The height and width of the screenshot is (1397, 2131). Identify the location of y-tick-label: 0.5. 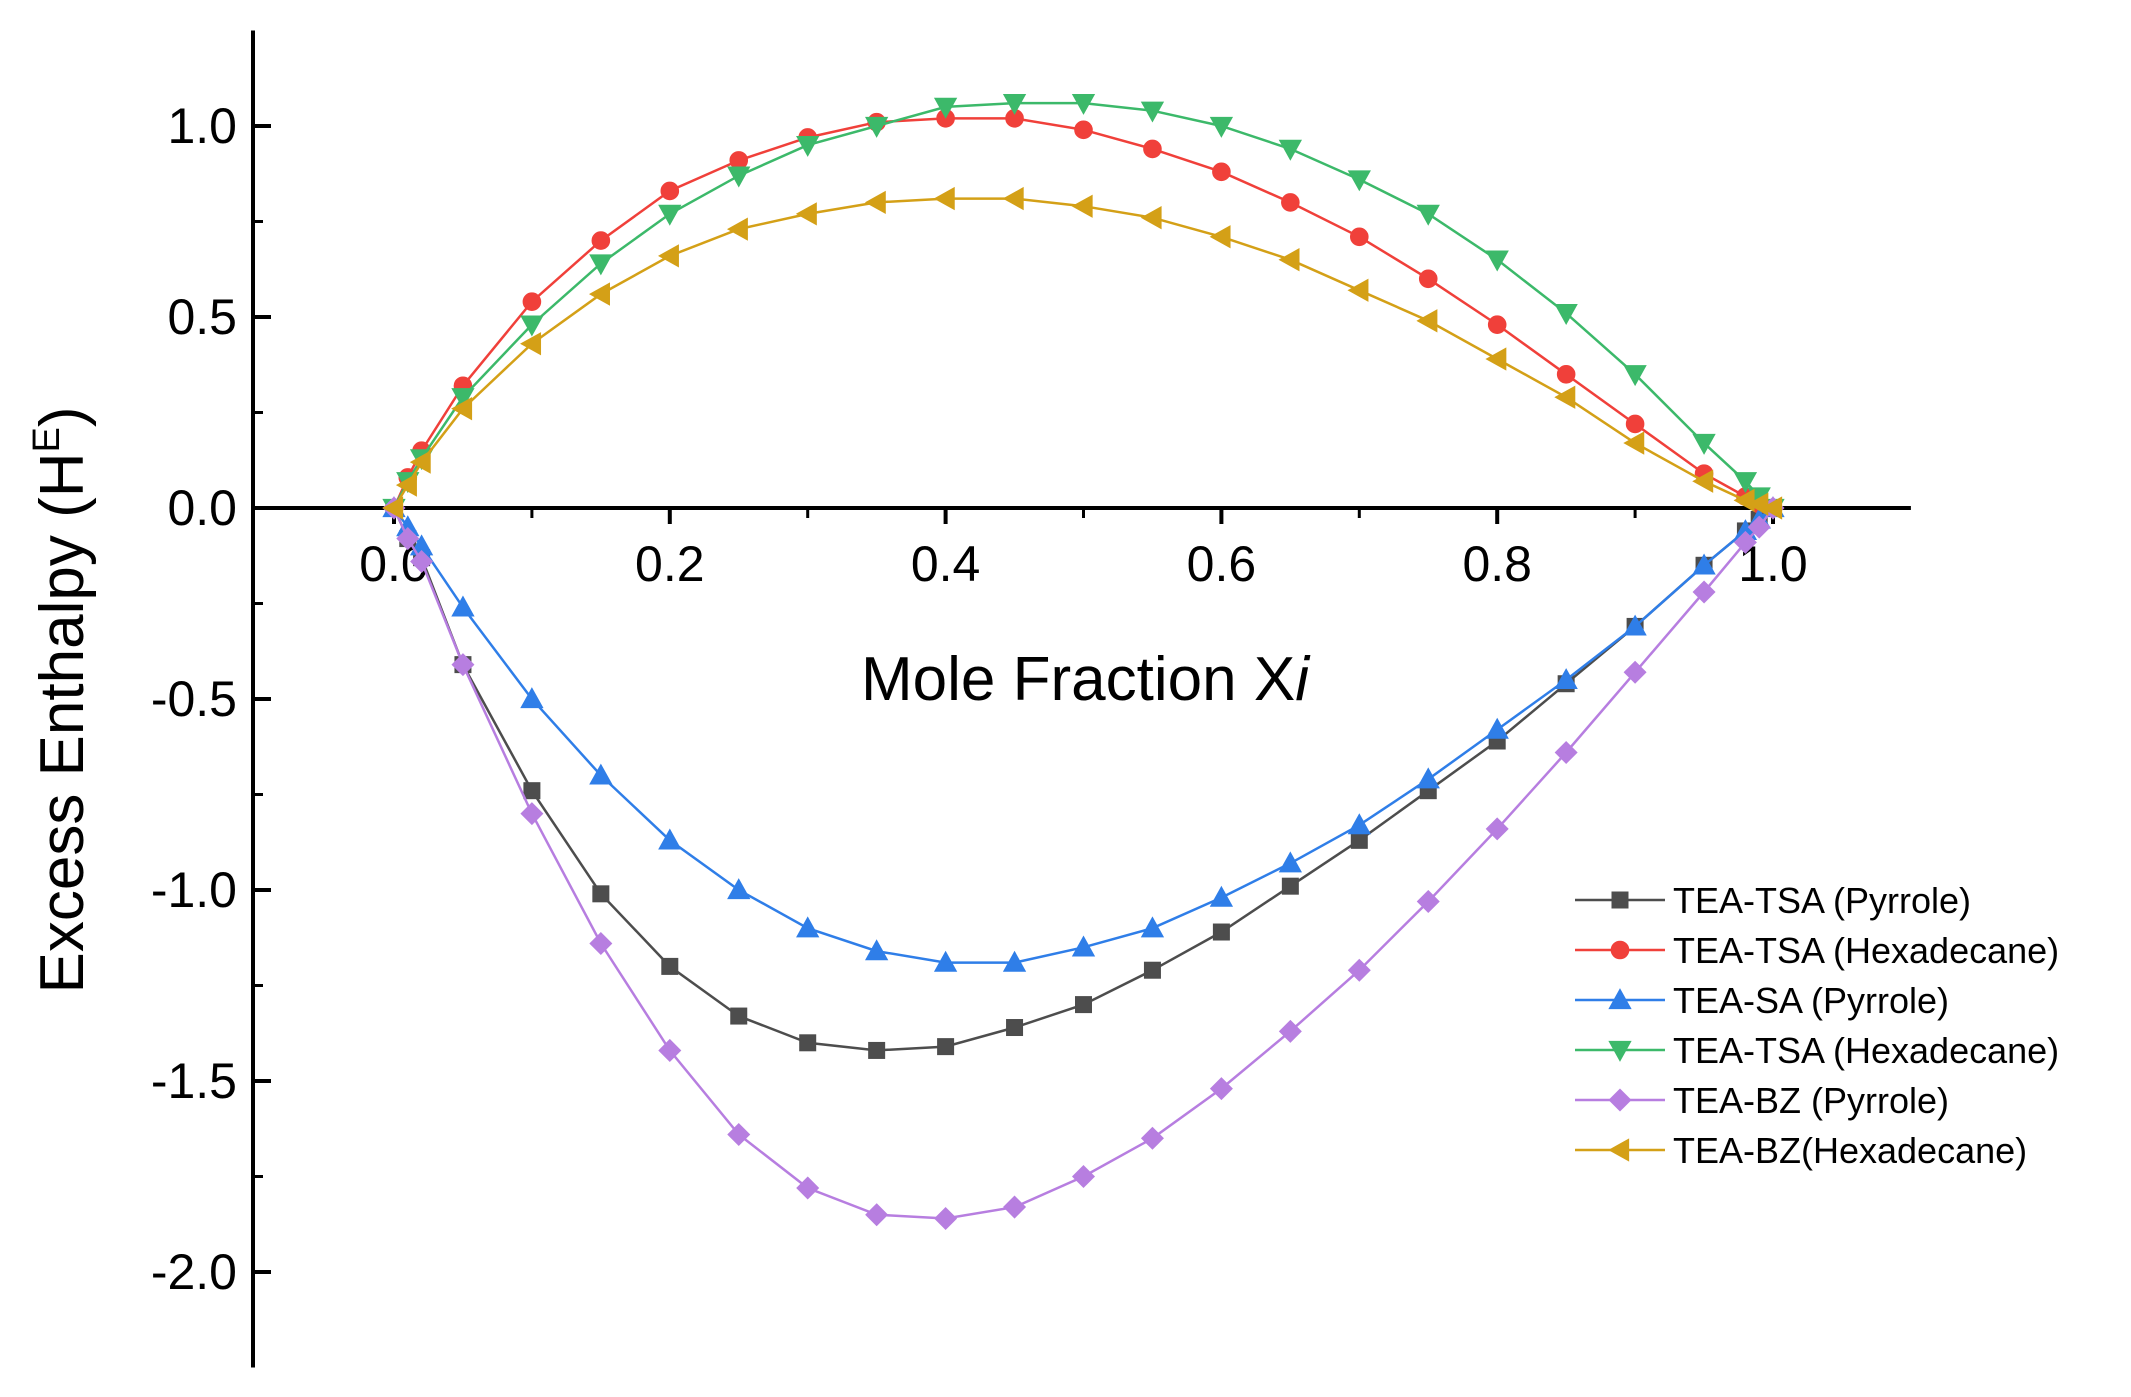
(202, 317).